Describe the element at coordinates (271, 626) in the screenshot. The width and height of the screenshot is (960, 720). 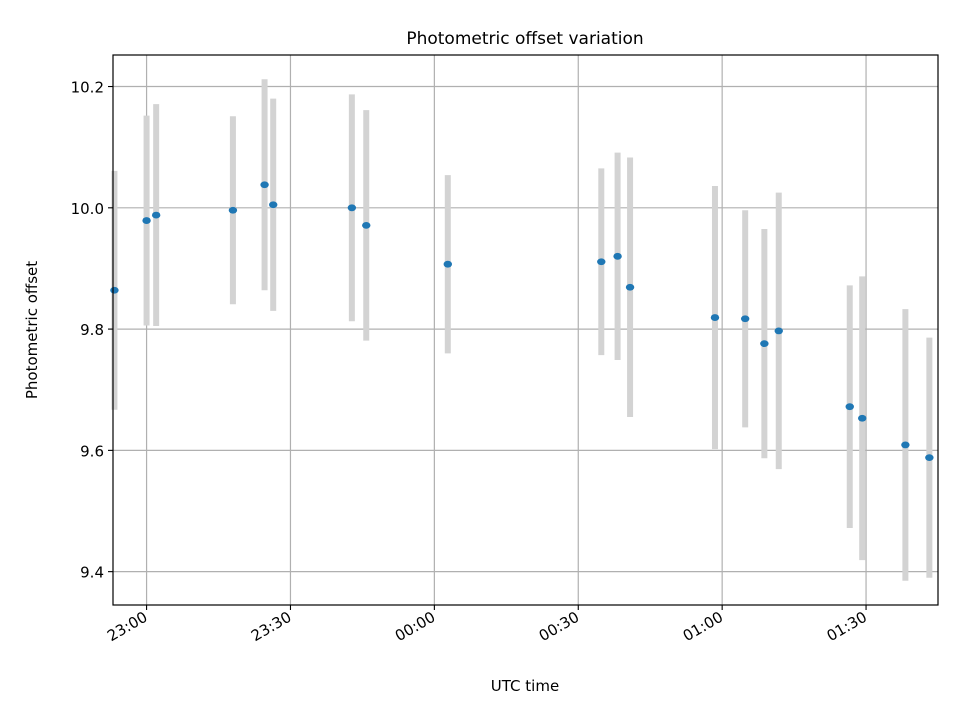
I see `x-tick-label: 23:30` at that location.